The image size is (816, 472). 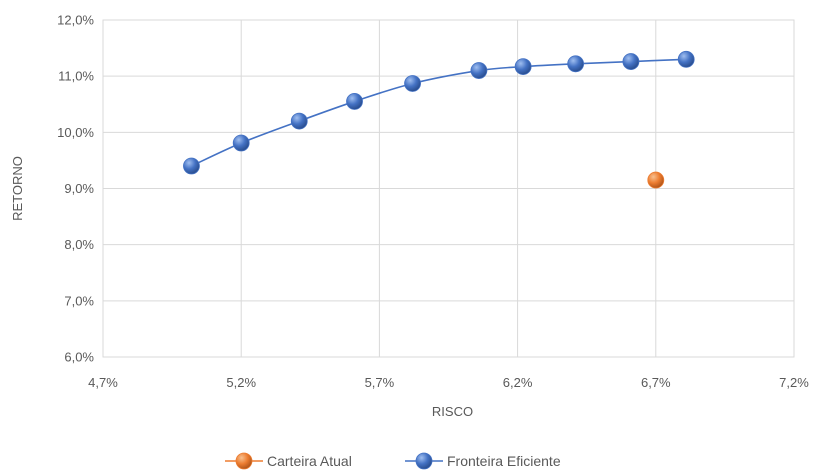 What do you see at coordinates (79, 357) in the screenshot?
I see `y-tick-label: 6,0%` at bounding box center [79, 357].